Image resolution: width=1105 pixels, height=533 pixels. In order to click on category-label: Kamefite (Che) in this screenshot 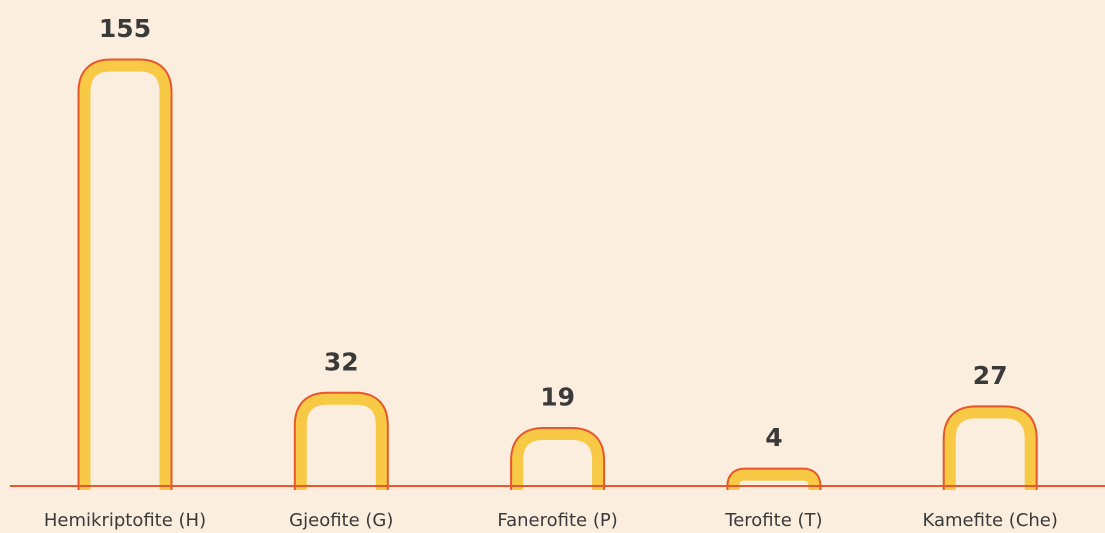, I will do `click(989, 520)`.